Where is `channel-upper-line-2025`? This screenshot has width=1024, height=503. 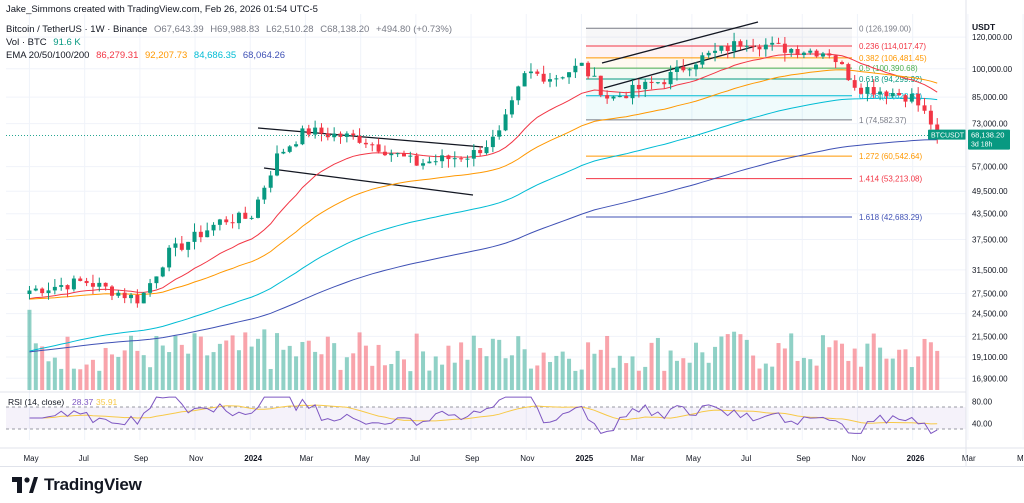
channel-upper-line-2025 is located at coordinates (680, 42).